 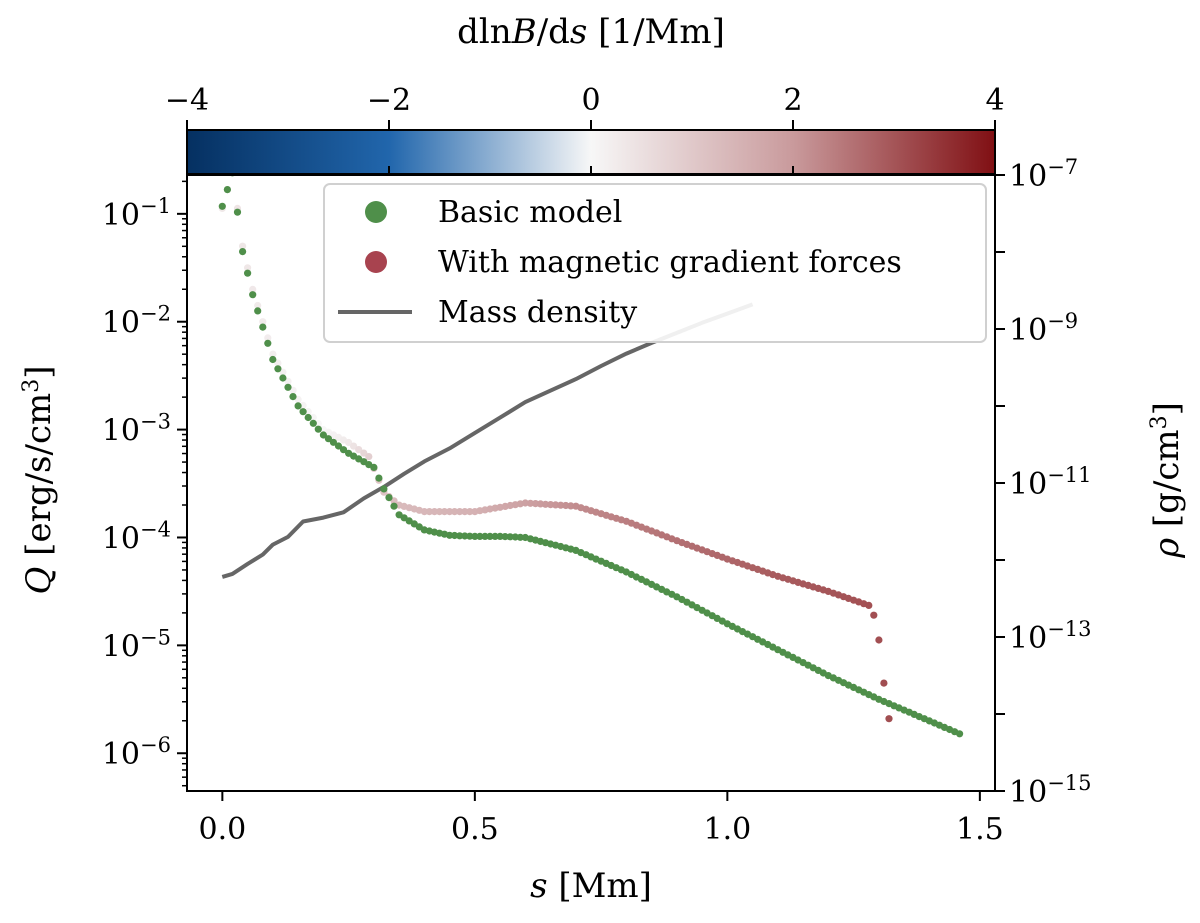 I want to click on x-tick-label: 0.5, so click(x=475, y=829).